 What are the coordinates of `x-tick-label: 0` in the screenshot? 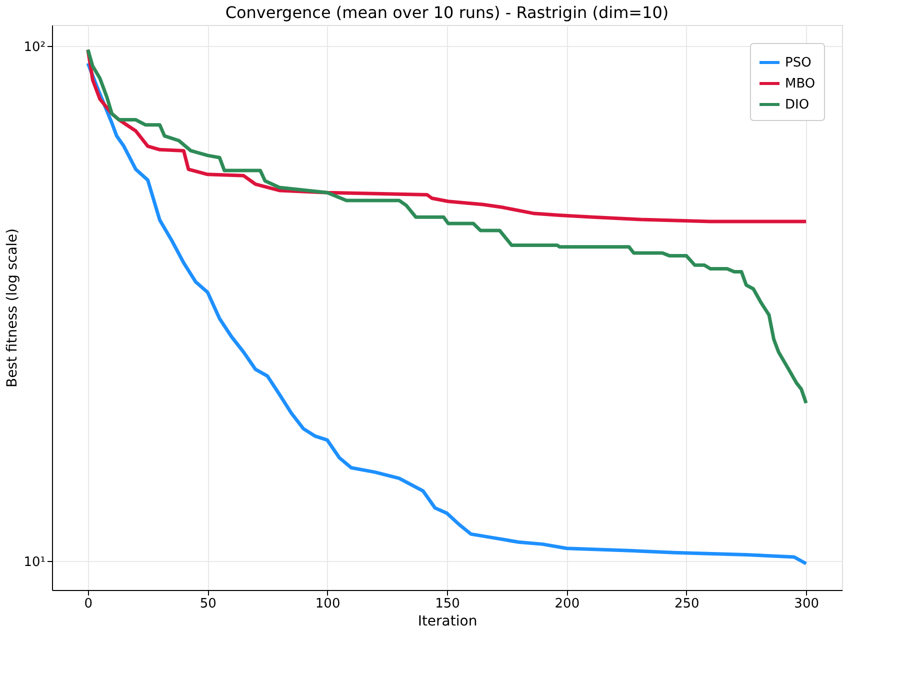 It's located at (88, 604).